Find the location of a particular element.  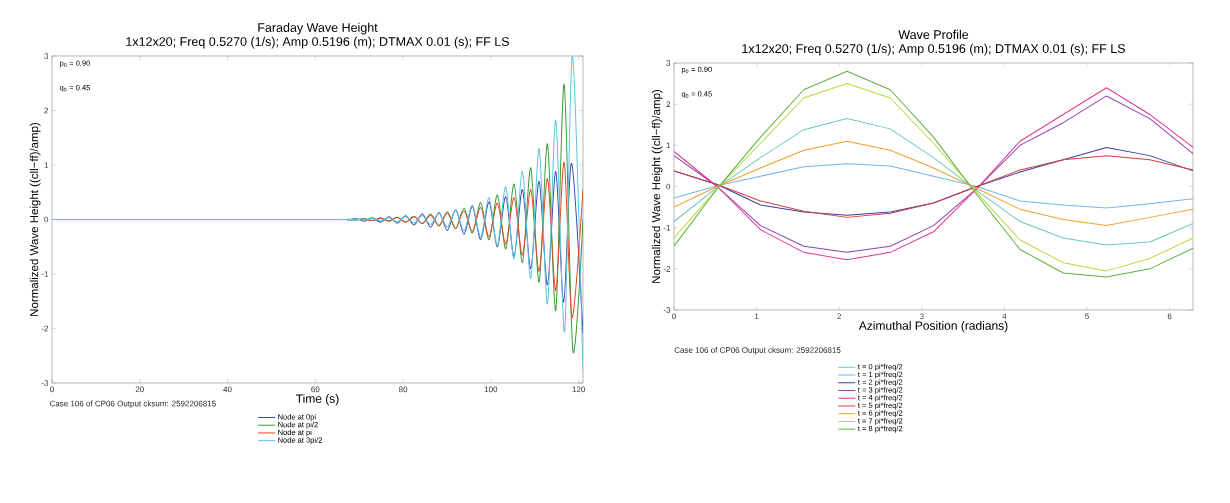

x-tick-label: 100 is located at coordinates (491, 389).